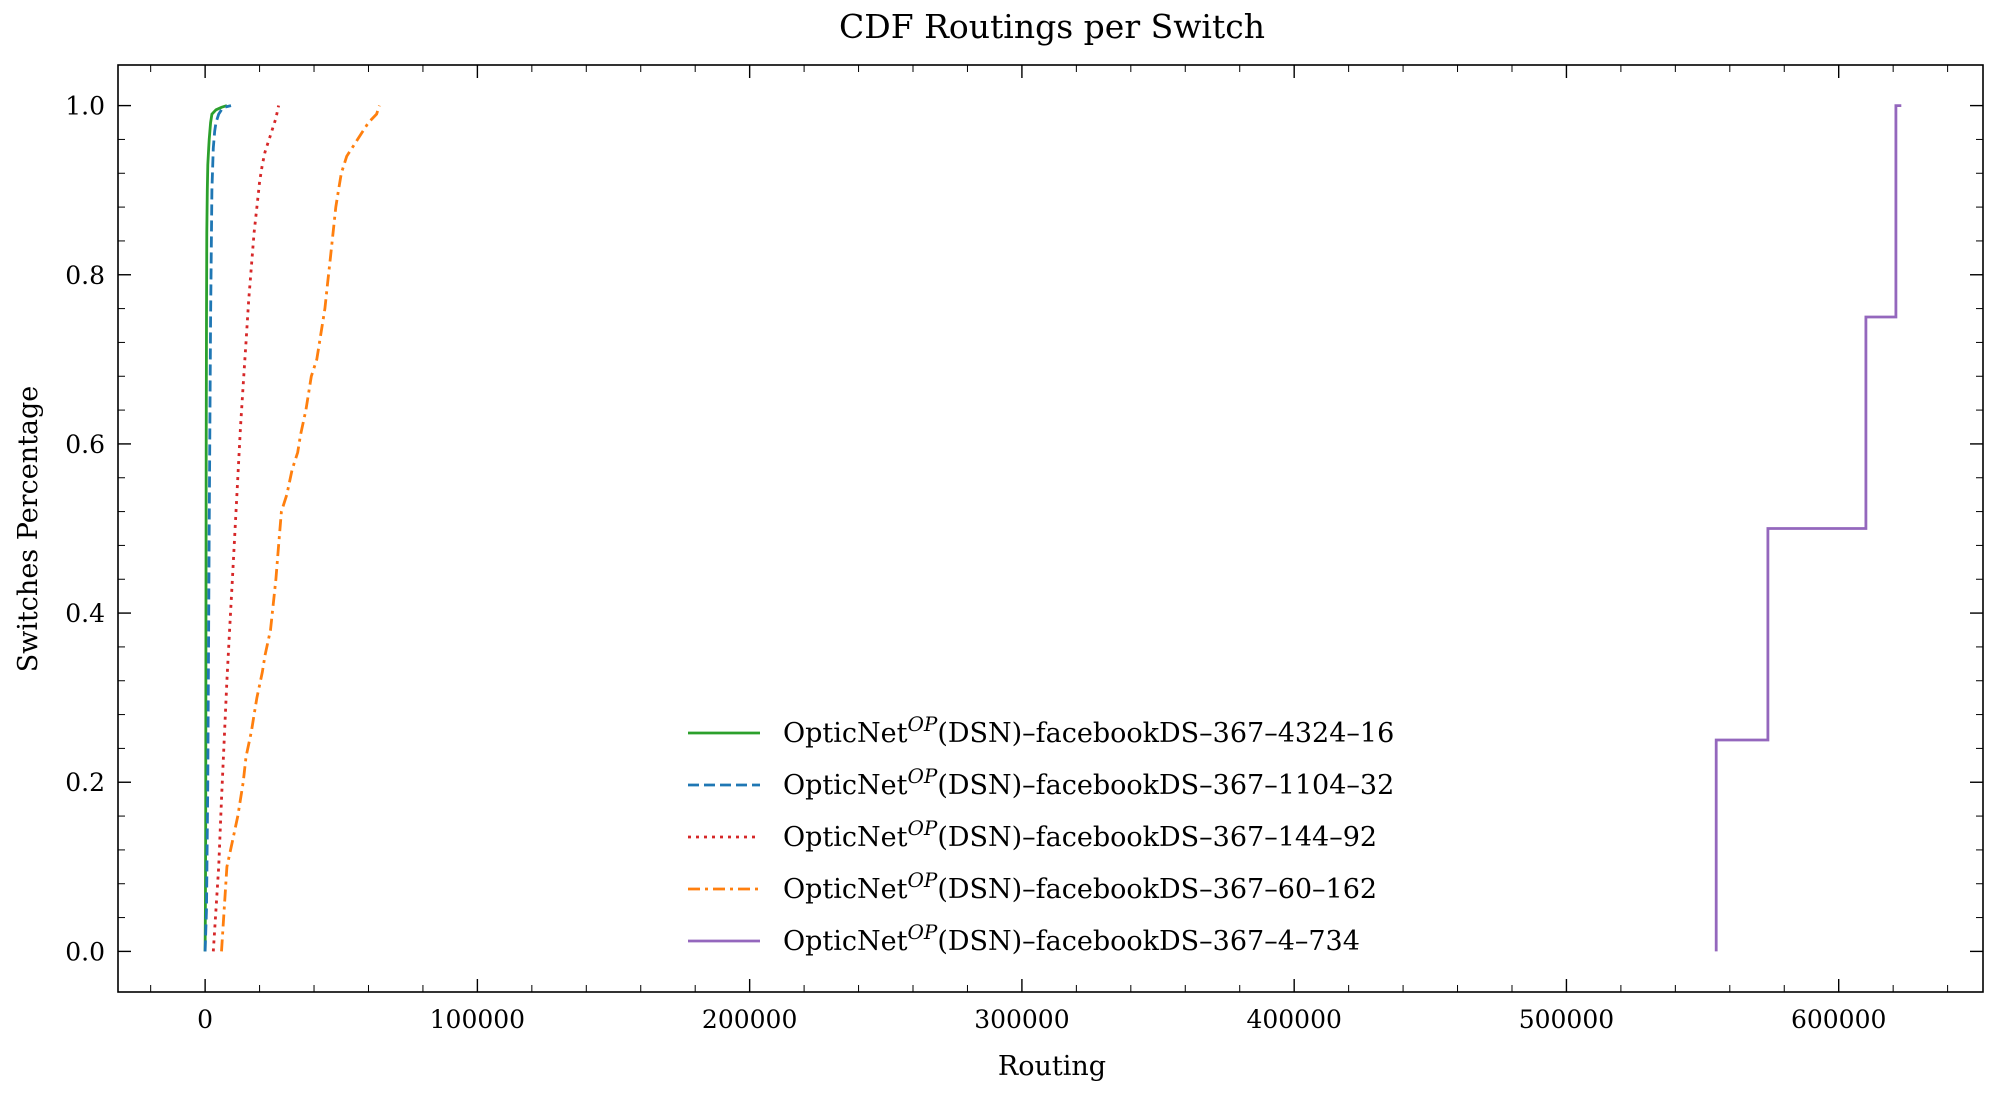 The width and height of the screenshot is (1993, 1100). I want to click on y-tick-label: 0.4, so click(85, 613).